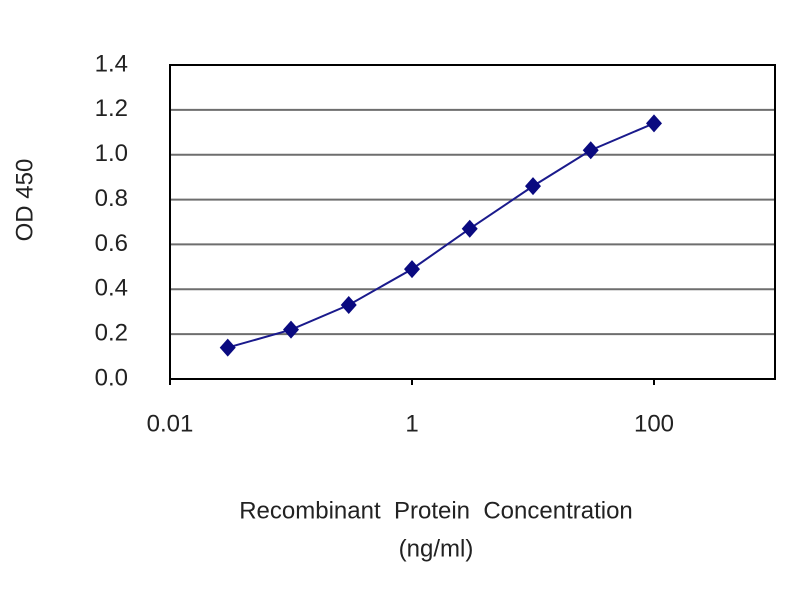 This screenshot has height=605, width=800. What do you see at coordinates (111, 108) in the screenshot?
I see `y-tick-label: 1.2` at bounding box center [111, 108].